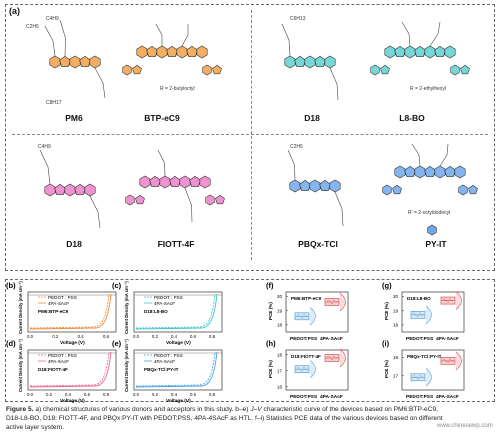  I want to click on molecule-name-pm6: PM6, so click(74, 118).